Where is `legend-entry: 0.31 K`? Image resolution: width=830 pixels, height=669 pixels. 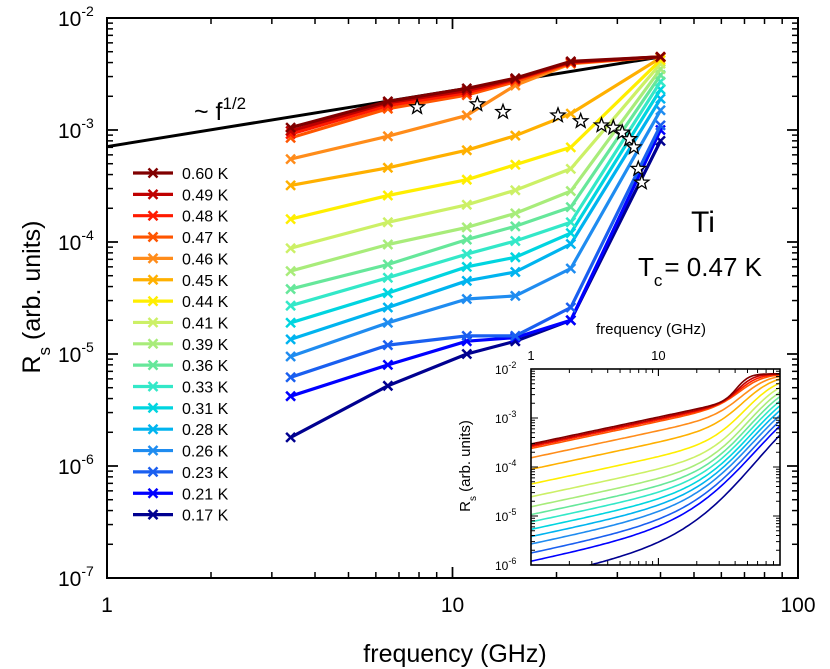 legend-entry: 0.31 K is located at coordinates (181, 409).